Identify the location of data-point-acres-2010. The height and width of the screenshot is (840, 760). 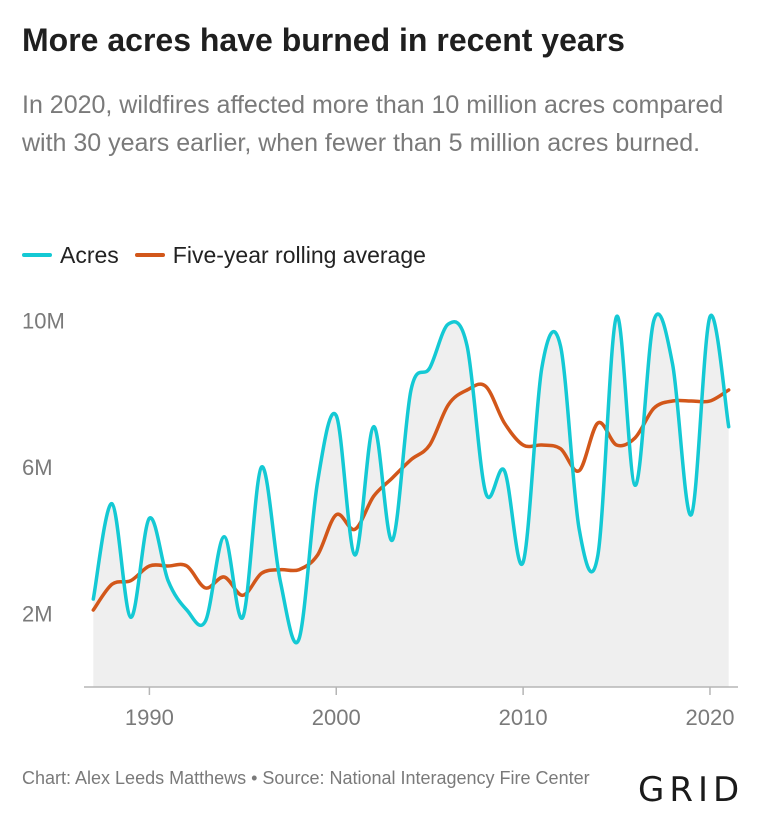
(523, 562).